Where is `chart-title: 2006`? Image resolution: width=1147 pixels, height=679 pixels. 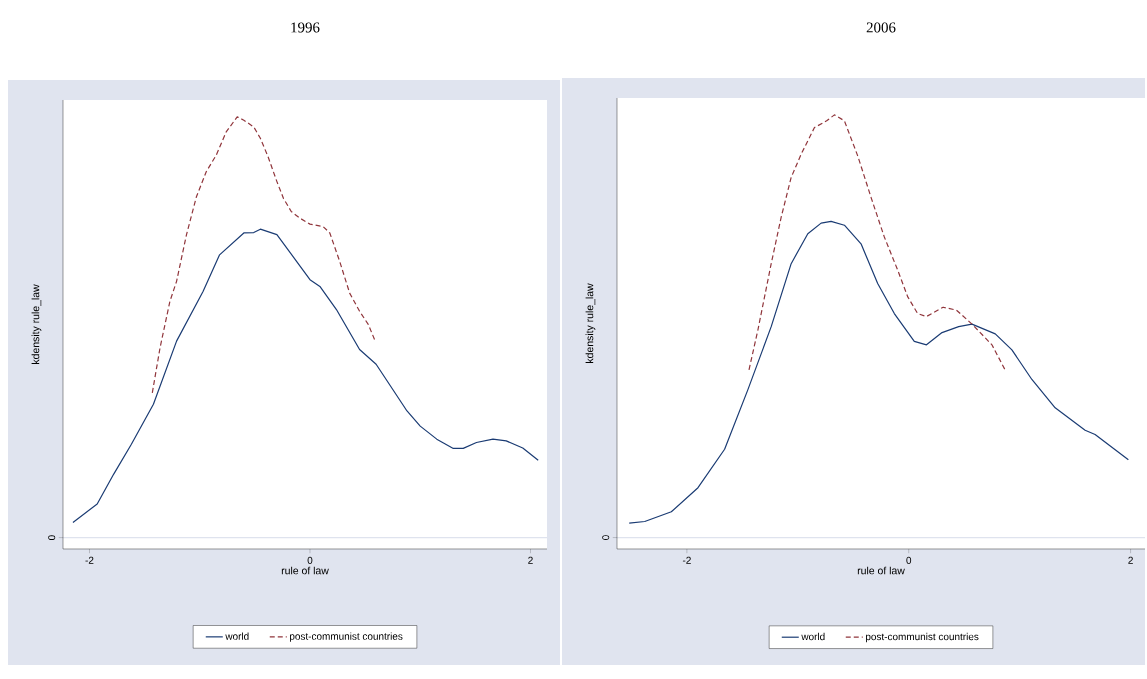
chart-title: 2006 is located at coordinates (881, 27).